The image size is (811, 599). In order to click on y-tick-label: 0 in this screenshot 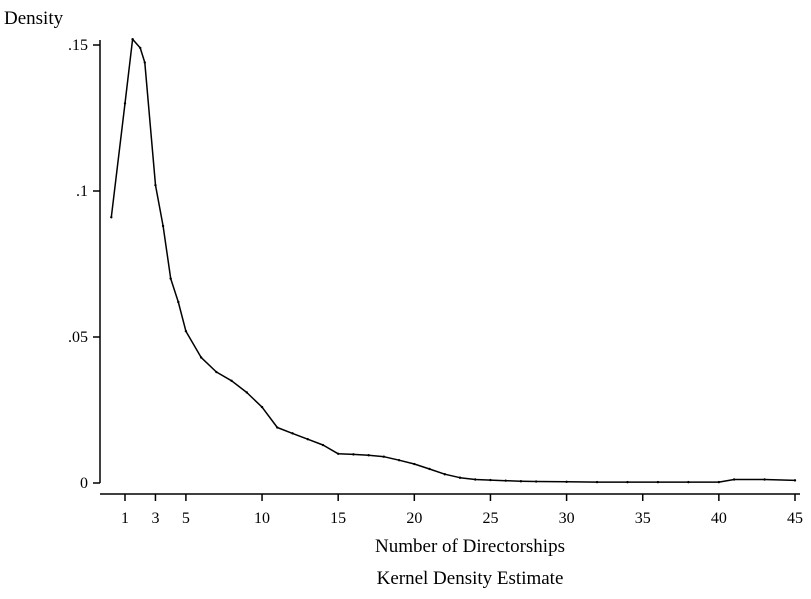, I will do `click(84, 483)`.